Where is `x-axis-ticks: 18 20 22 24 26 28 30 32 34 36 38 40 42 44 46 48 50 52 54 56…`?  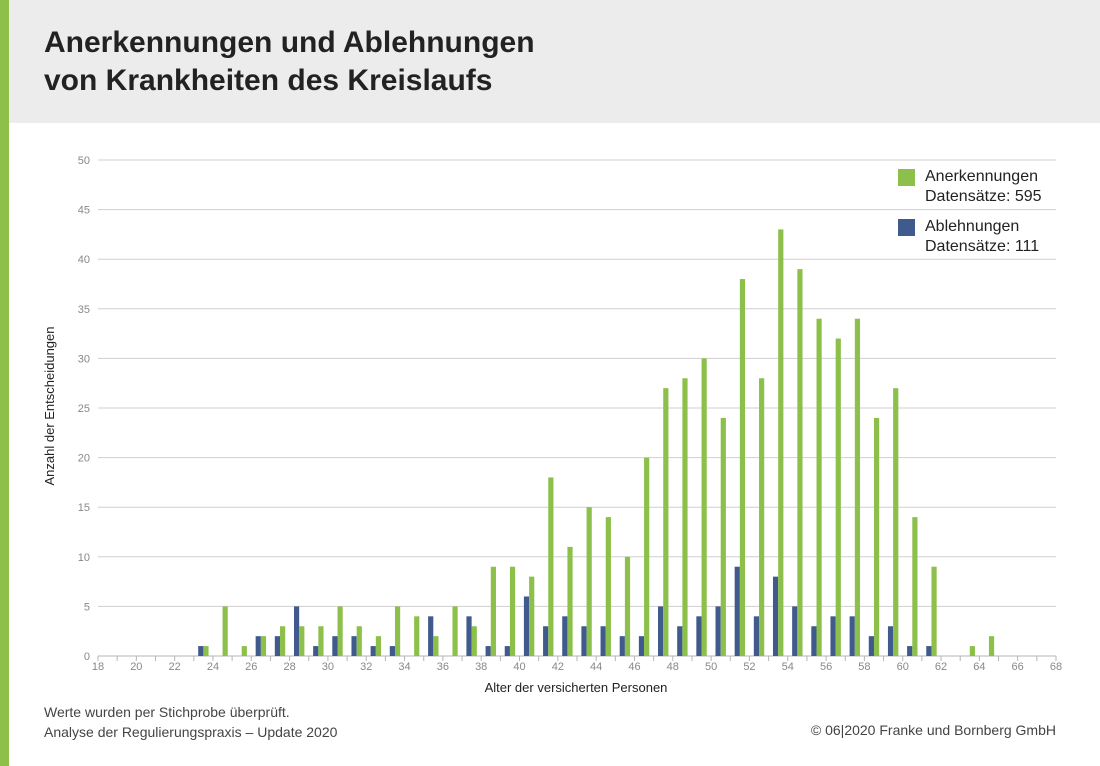
x-axis-ticks: 18 20 22 24 26 28 30 32 34 36 38 40 42 44 46 48 50 52 54 56… is located at coordinates (577, 664).